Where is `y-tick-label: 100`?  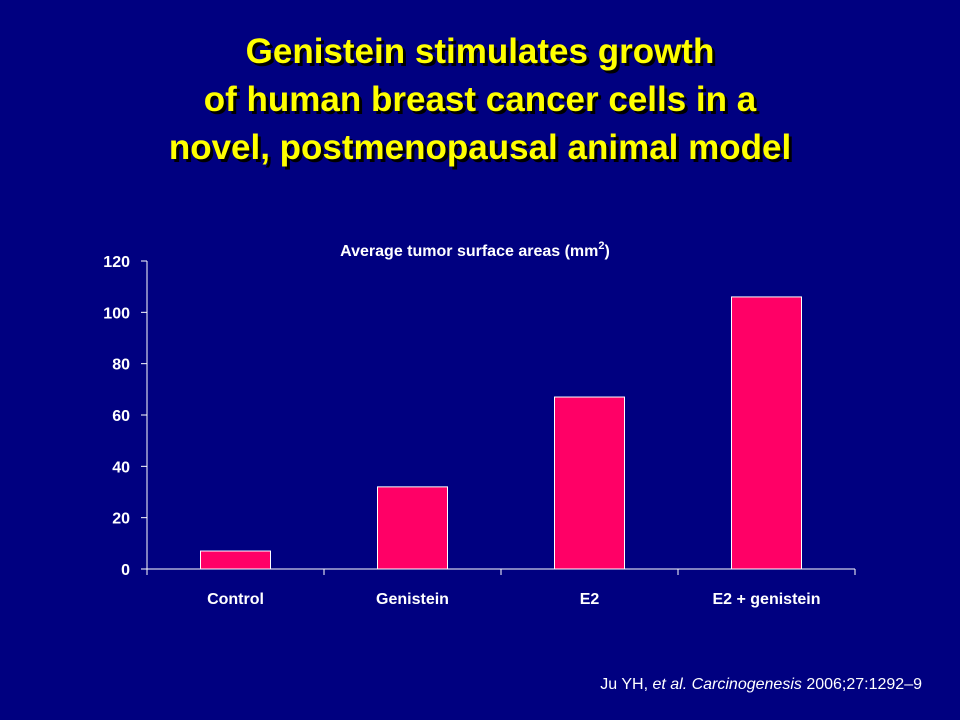 y-tick-label: 100 is located at coordinates (116, 313).